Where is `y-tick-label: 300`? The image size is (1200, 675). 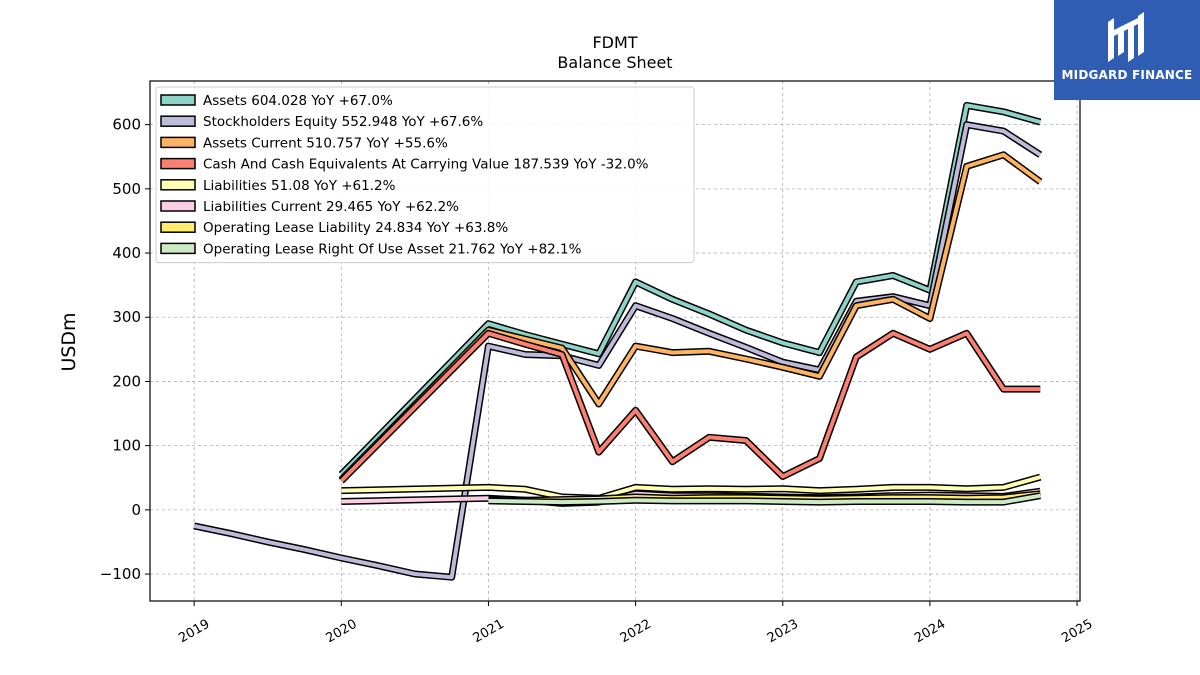
y-tick-label: 300 is located at coordinates (126, 317).